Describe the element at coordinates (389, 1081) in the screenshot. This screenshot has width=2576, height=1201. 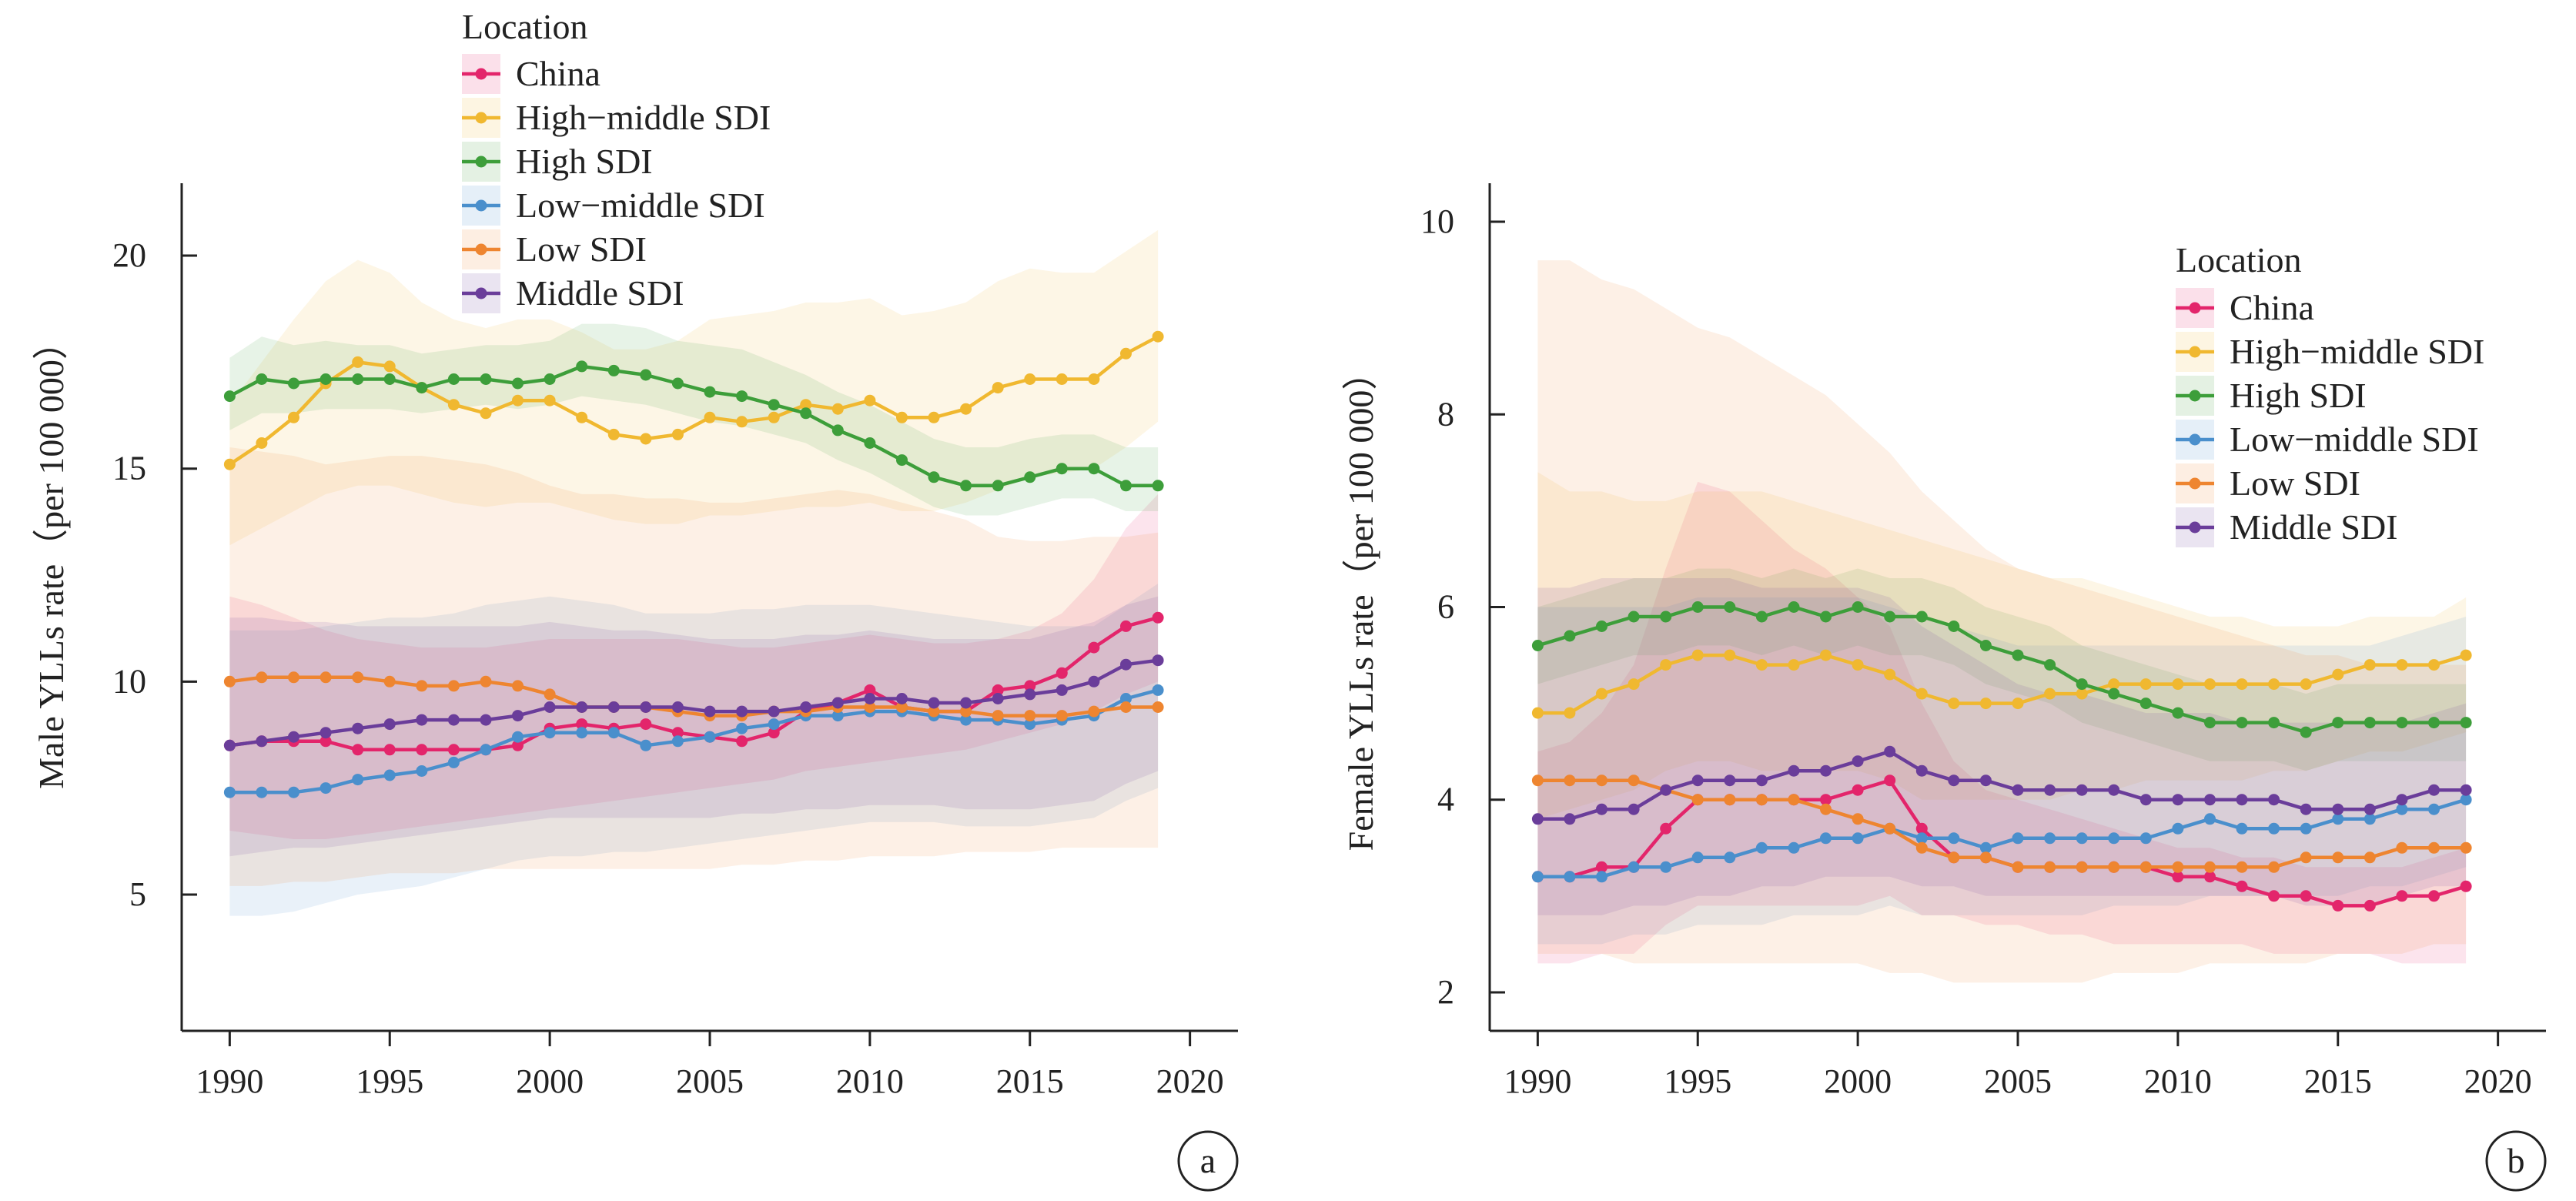
I see `x-tick-label: 1995` at that location.